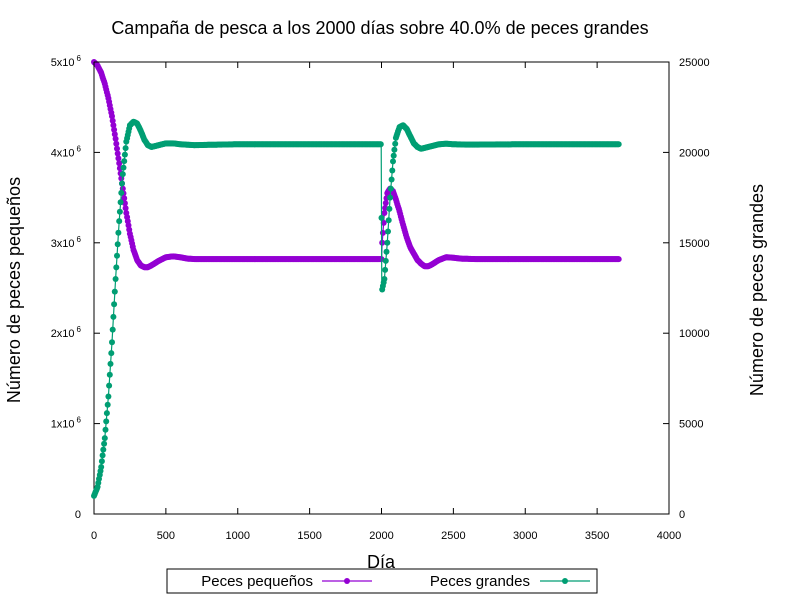 This screenshot has width=800, height=600. What do you see at coordinates (381, 562) in the screenshot?
I see `x-axis-title: Día` at bounding box center [381, 562].